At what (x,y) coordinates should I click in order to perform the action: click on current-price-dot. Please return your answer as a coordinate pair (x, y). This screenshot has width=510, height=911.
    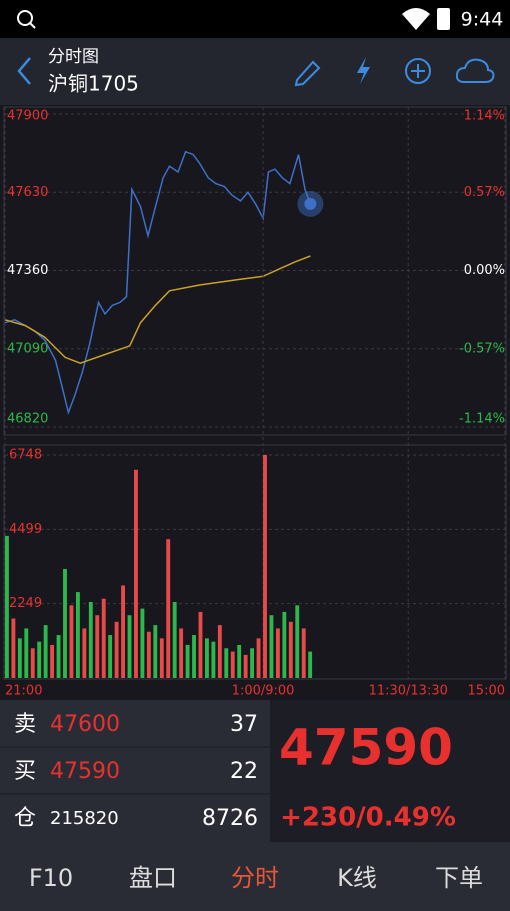
    Looking at the image, I should click on (310, 203).